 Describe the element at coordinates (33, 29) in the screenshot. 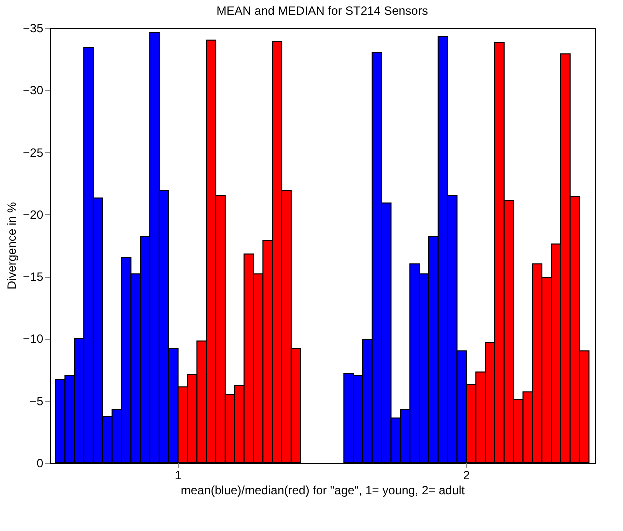

I see `y-tick-label: −35` at that location.